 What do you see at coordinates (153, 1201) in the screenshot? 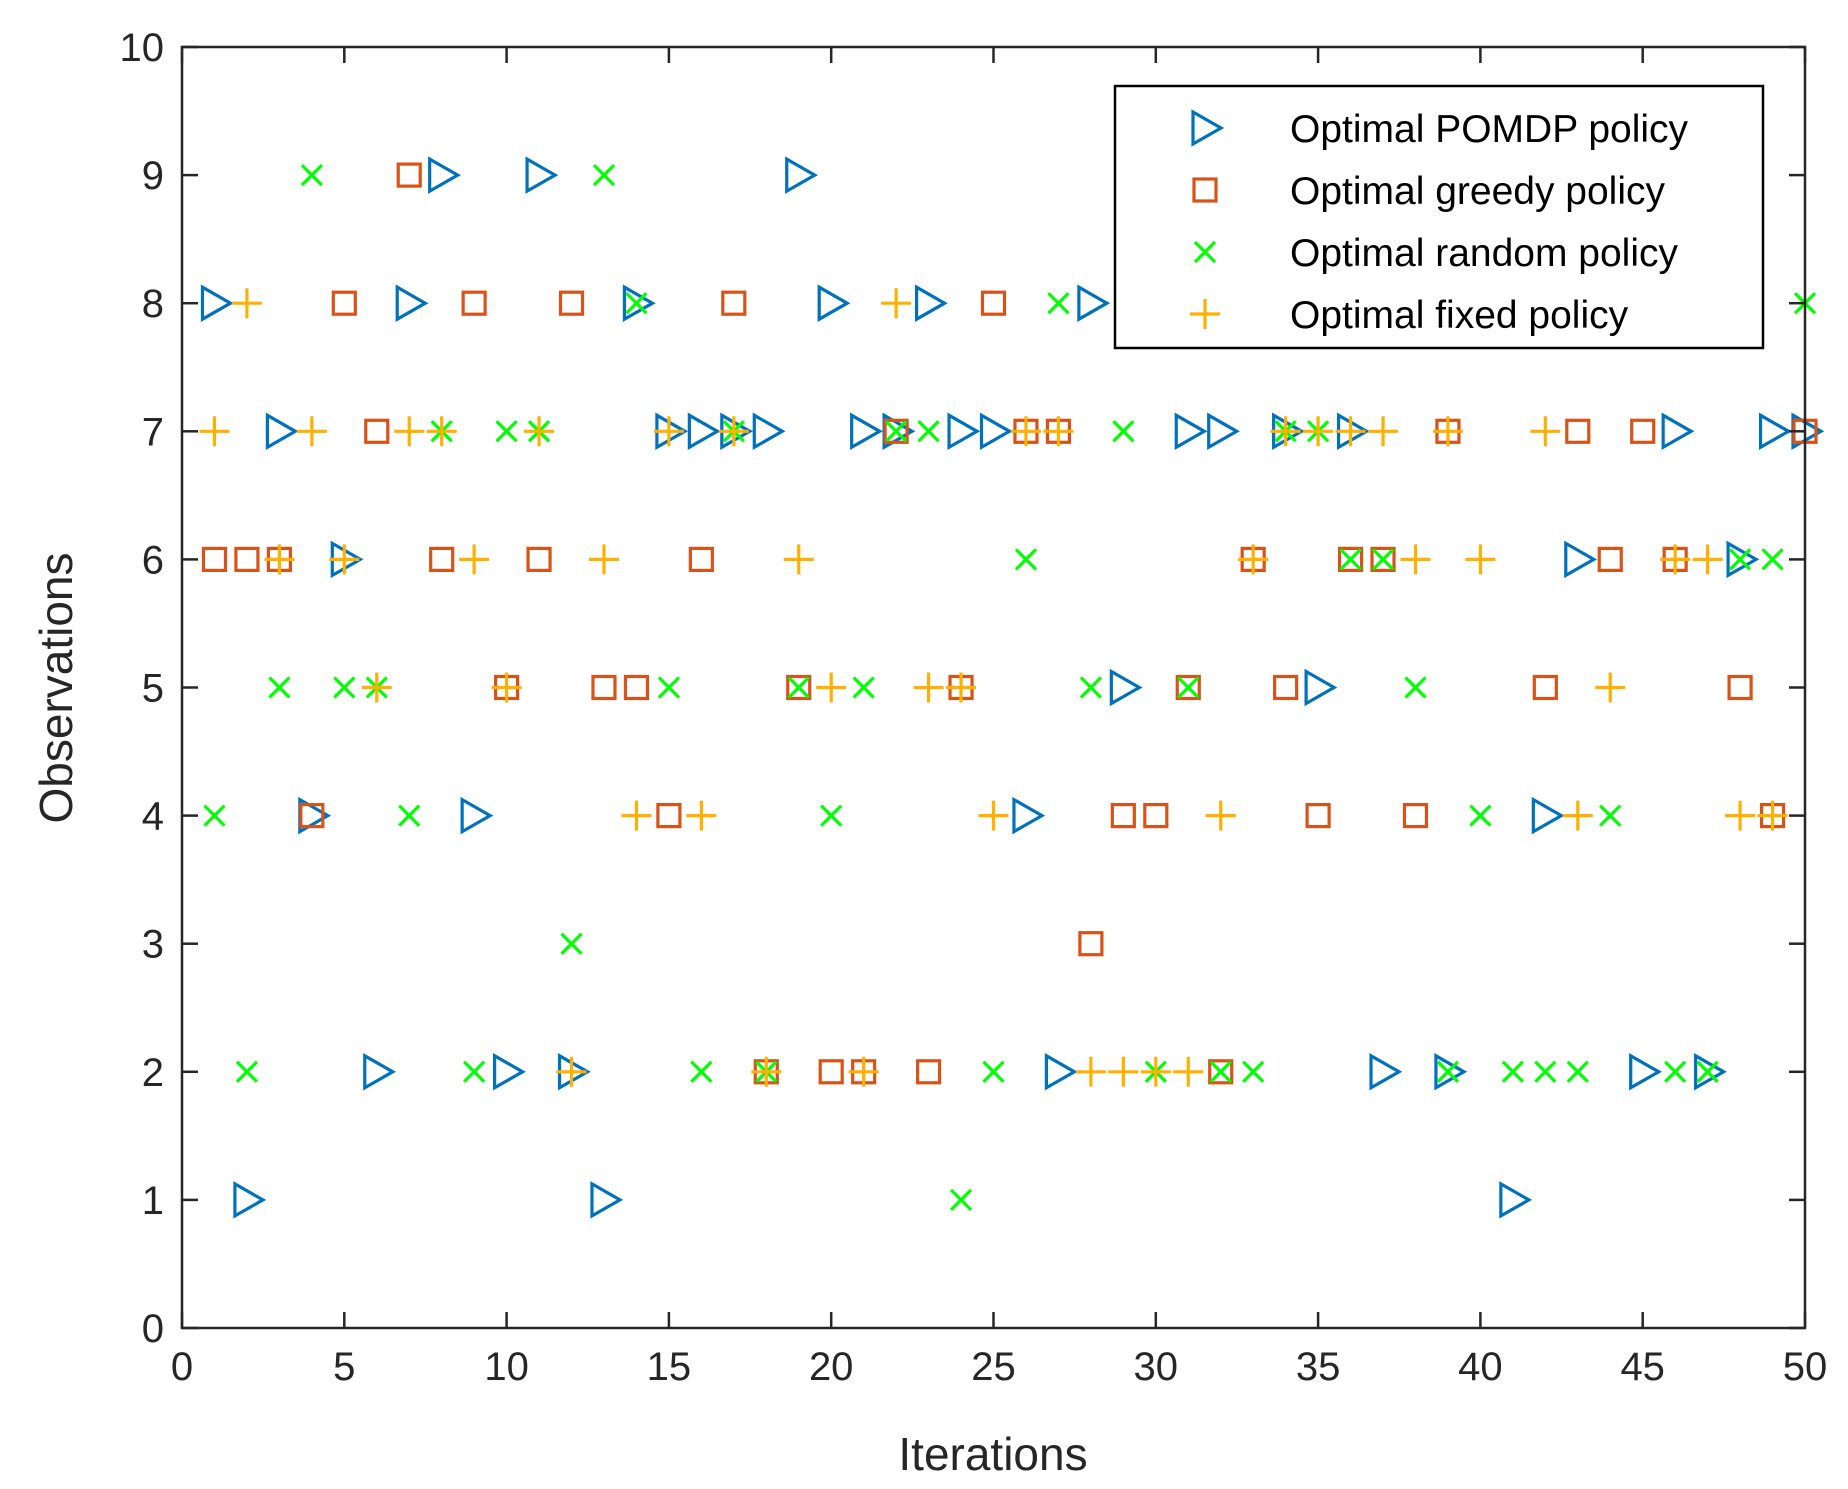
I see `y-tick-label: 1` at bounding box center [153, 1201].